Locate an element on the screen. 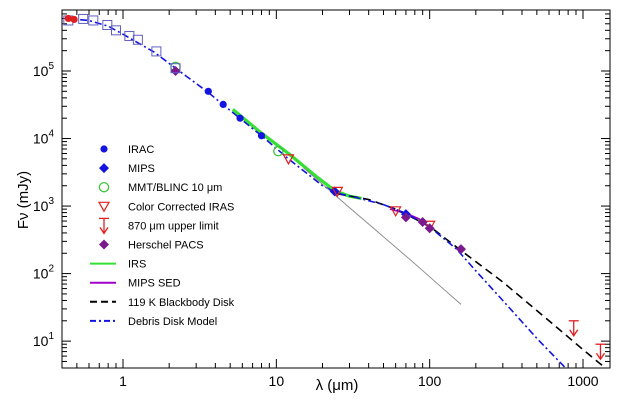 This screenshot has width=639, height=406. legend-label: Herschel PACS is located at coordinates (166, 246).